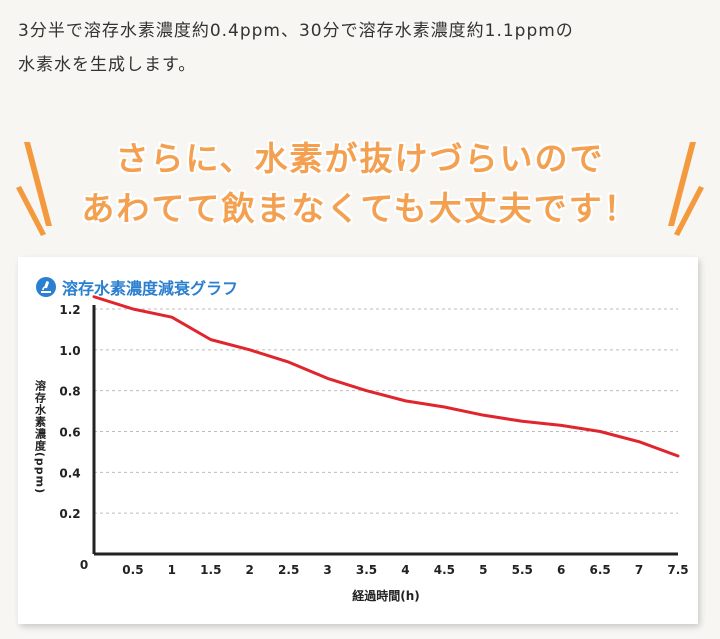  I want to click on chart-title: 溶存水素濃度減衰グラフ, so click(137, 287).